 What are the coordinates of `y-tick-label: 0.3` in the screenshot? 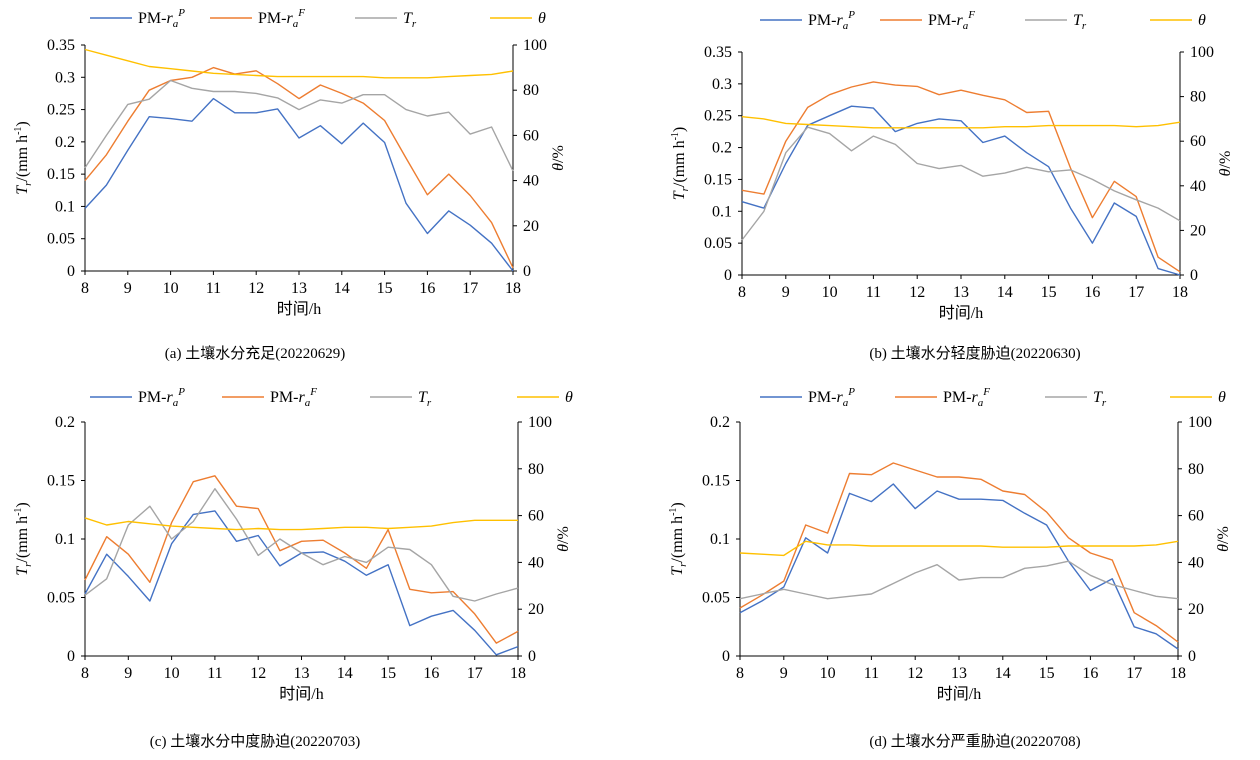 It's located at (65, 77).